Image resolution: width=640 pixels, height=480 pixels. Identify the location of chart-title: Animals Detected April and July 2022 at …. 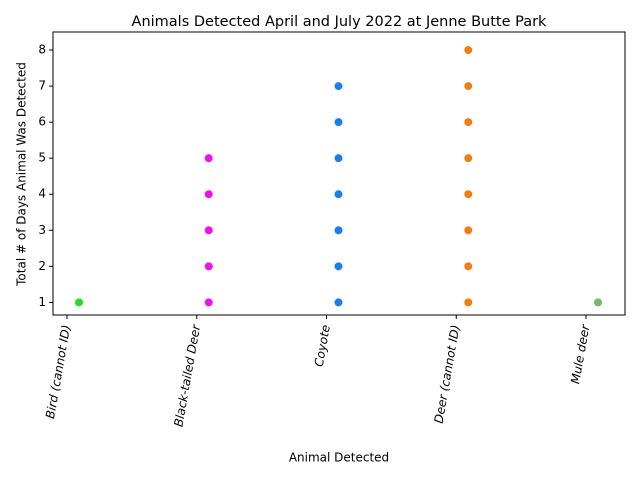
(340, 22).